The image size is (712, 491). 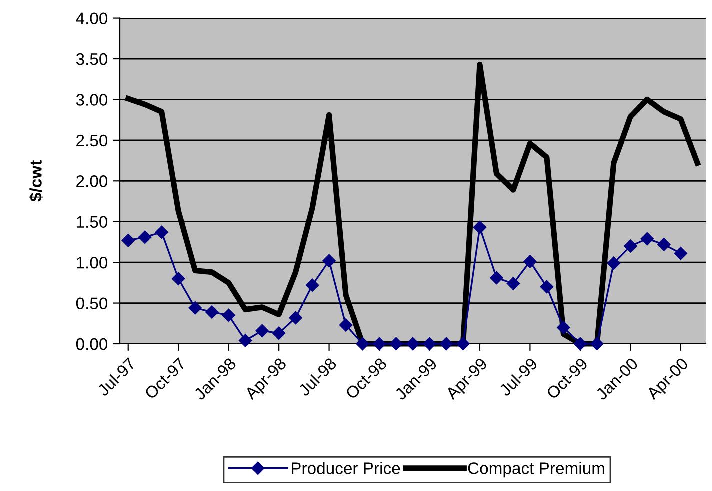 What do you see at coordinates (92, 59) in the screenshot?
I see `y-tick-label: 3.50` at bounding box center [92, 59].